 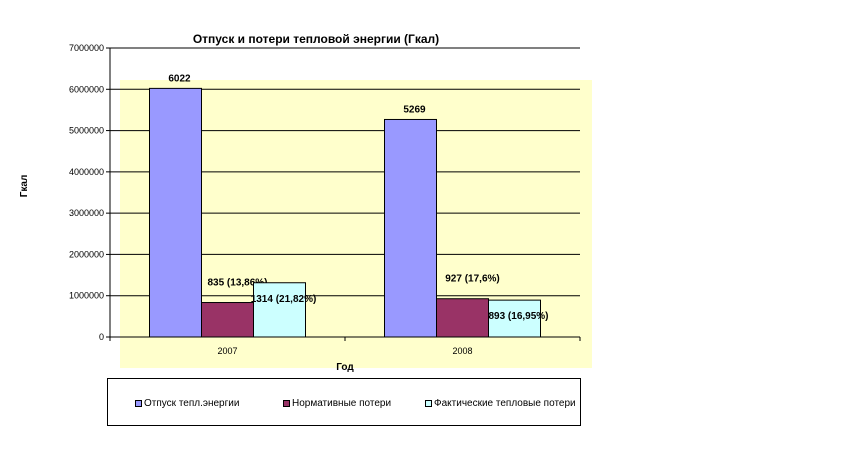 I want to click on legend-item-series-2: Нормативные потери, so click(x=337, y=403).